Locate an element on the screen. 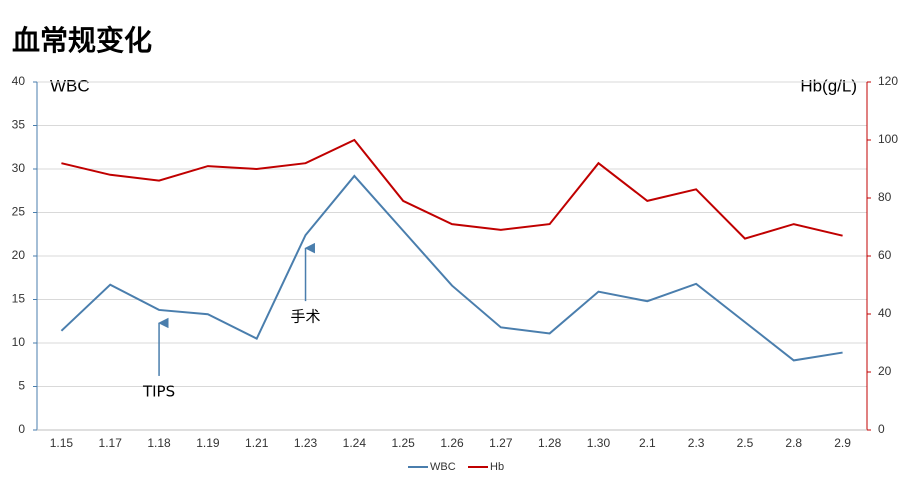 The width and height of the screenshot is (915, 485). x-tick-label: 1.27 is located at coordinates (501, 443).